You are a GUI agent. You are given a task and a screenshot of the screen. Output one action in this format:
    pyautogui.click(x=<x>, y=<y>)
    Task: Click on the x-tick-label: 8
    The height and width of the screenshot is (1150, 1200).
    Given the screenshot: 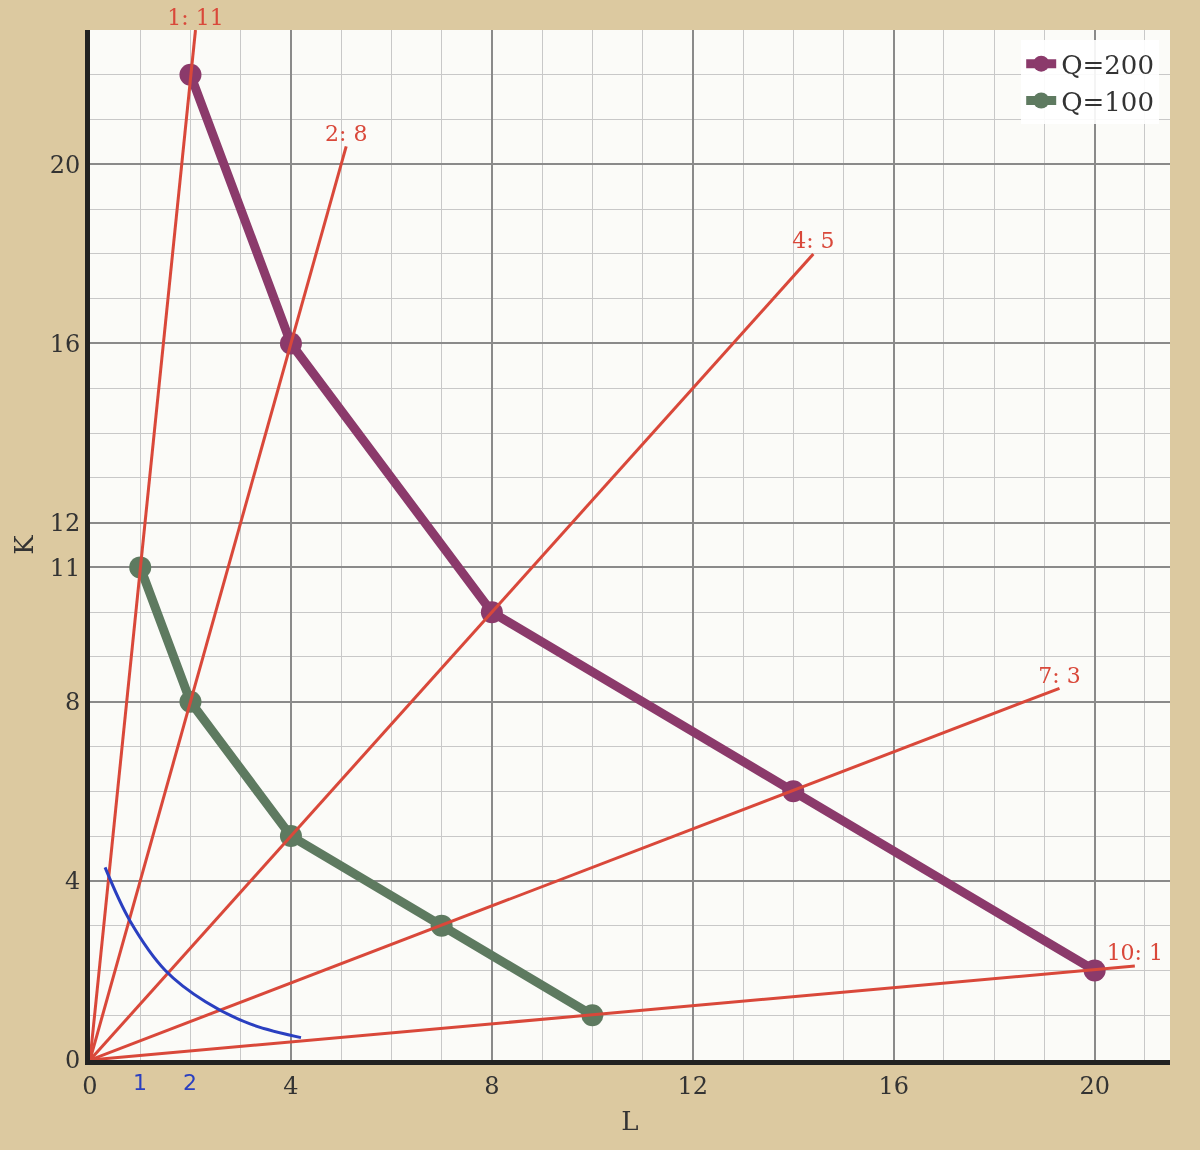 What is the action you would take?
    pyautogui.click(x=492, y=1085)
    